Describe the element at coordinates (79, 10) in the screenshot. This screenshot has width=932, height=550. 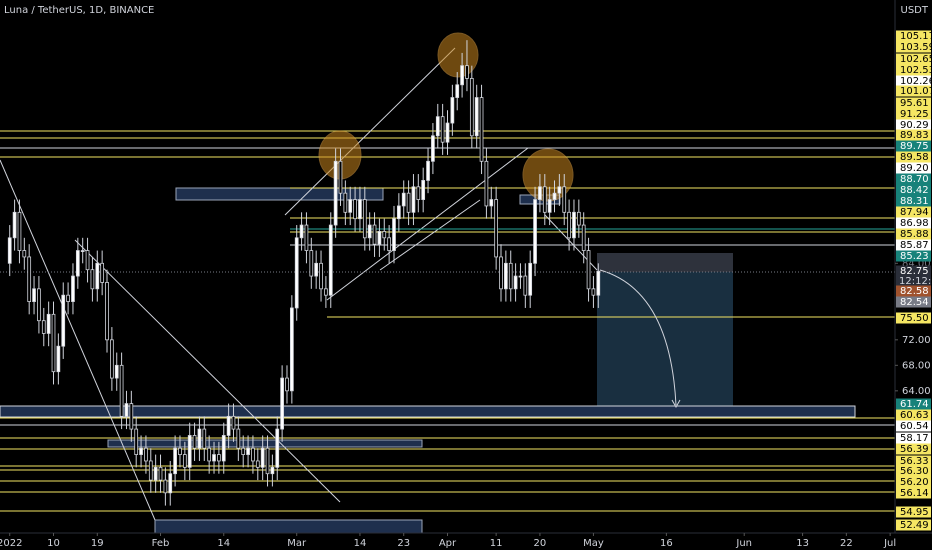
I see `chart-title: Luna / TetherUS, 1D, BINANCE` at that location.